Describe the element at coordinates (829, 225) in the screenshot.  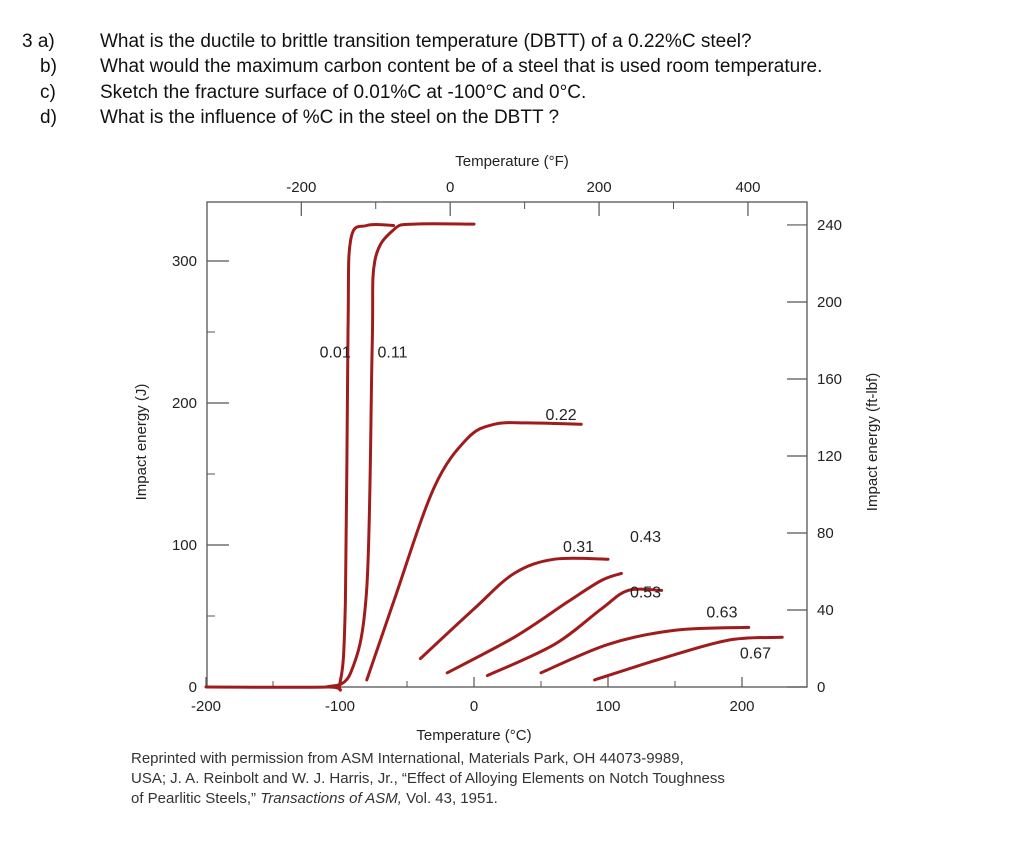
I see `right-y-tick-label: 240` at that location.